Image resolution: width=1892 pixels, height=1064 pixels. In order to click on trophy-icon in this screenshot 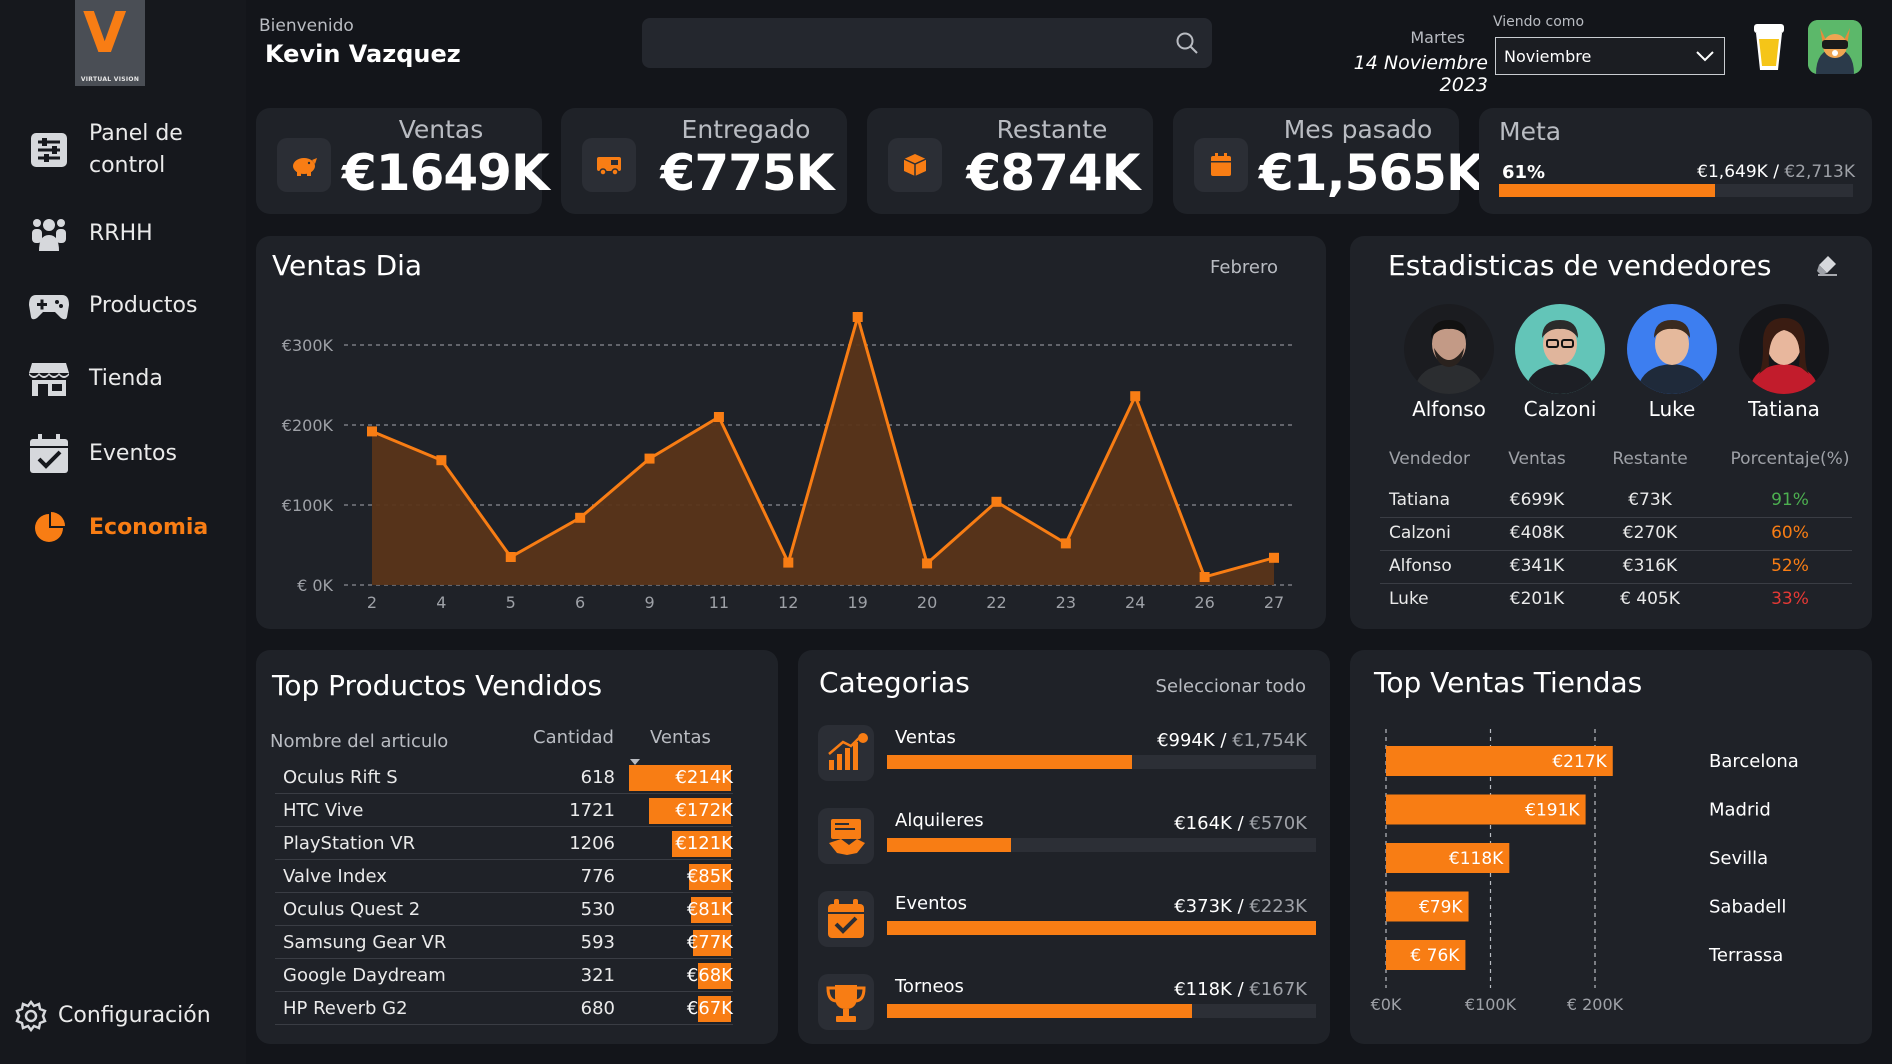, I will do `click(846, 1002)`.